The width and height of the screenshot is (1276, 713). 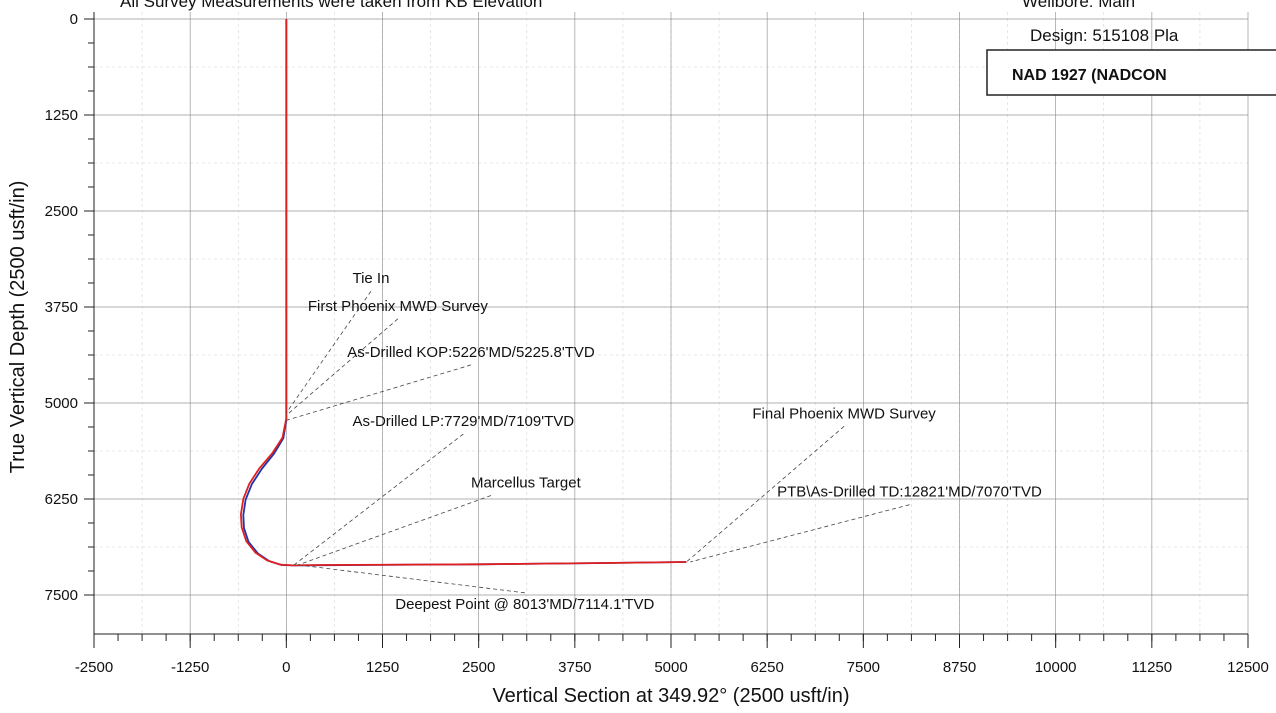 I want to click on annotation-label: PTB\As-Drilled TD:12821'MD/7070'TVD, so click(x=909, y=492).